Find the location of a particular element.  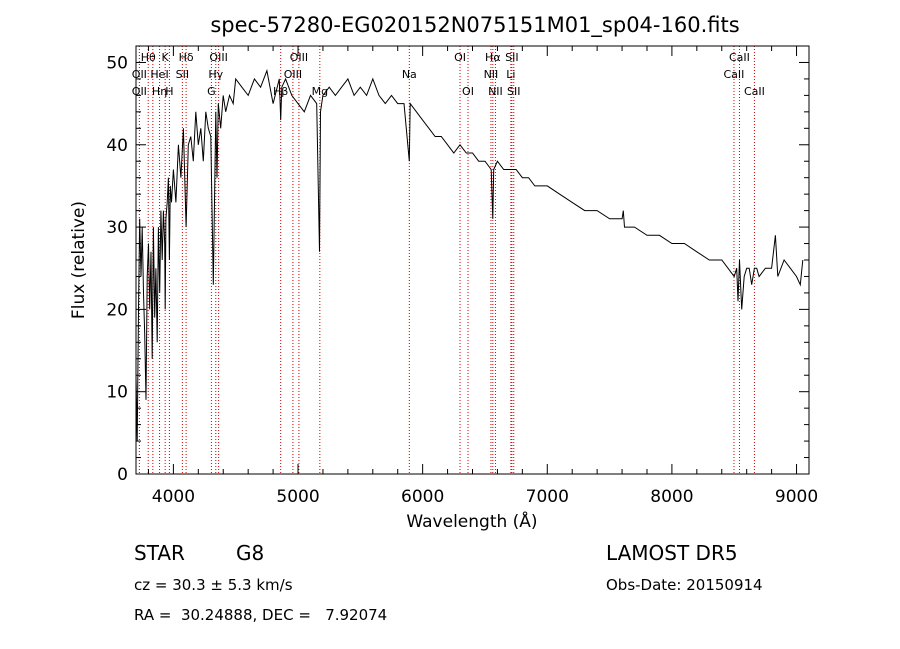

y-axis-label: Flux (relative) is located at coordinates (79, 260).